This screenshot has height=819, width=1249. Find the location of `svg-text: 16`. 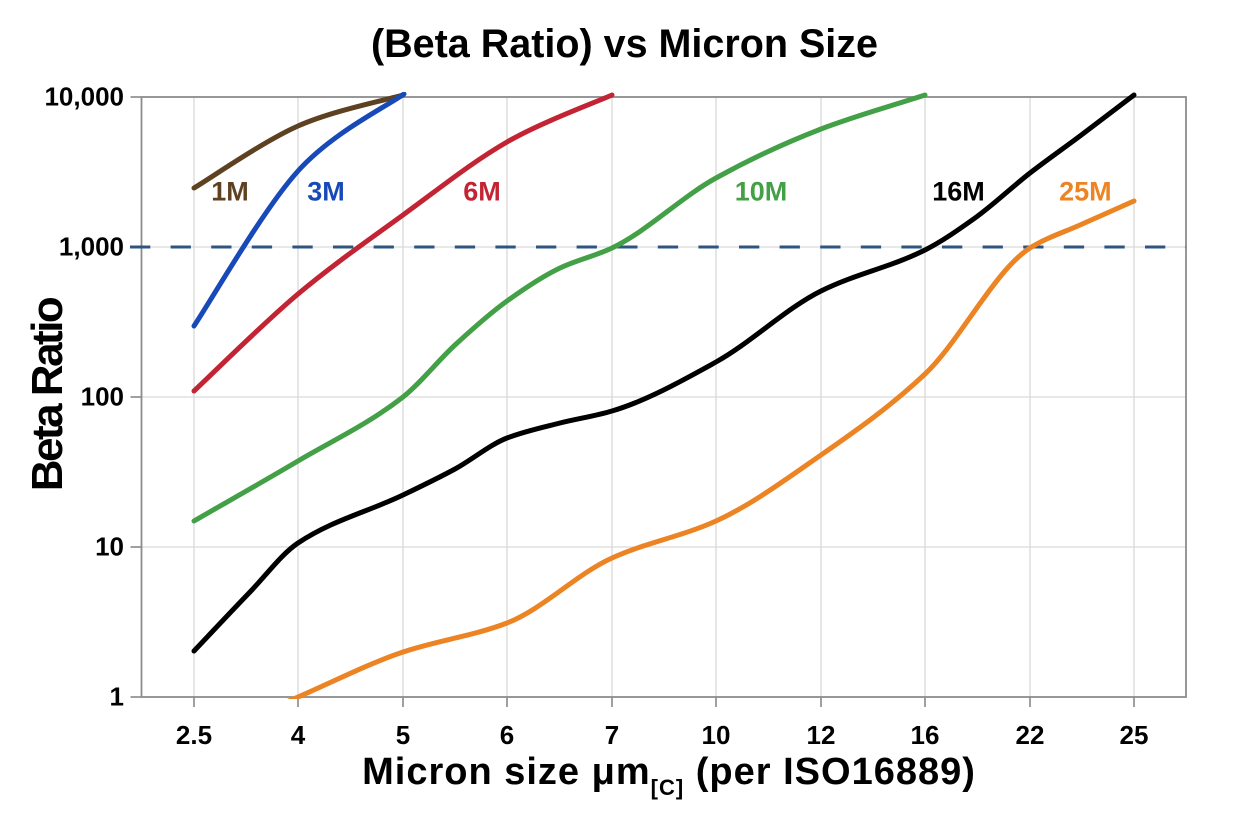

svg-text: 16 is located at coordinates (925, 735).